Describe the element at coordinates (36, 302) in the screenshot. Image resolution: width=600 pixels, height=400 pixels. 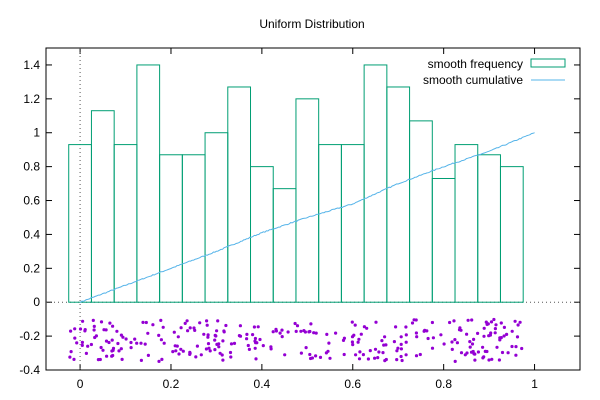
I see `y-tick-label: 0` at that location.